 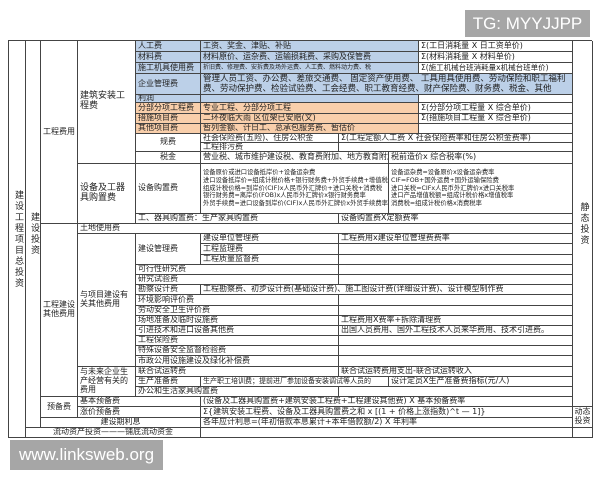 I want to click on enterprise-mgmt-item: 企业管理费, so click(x=168, y=84).